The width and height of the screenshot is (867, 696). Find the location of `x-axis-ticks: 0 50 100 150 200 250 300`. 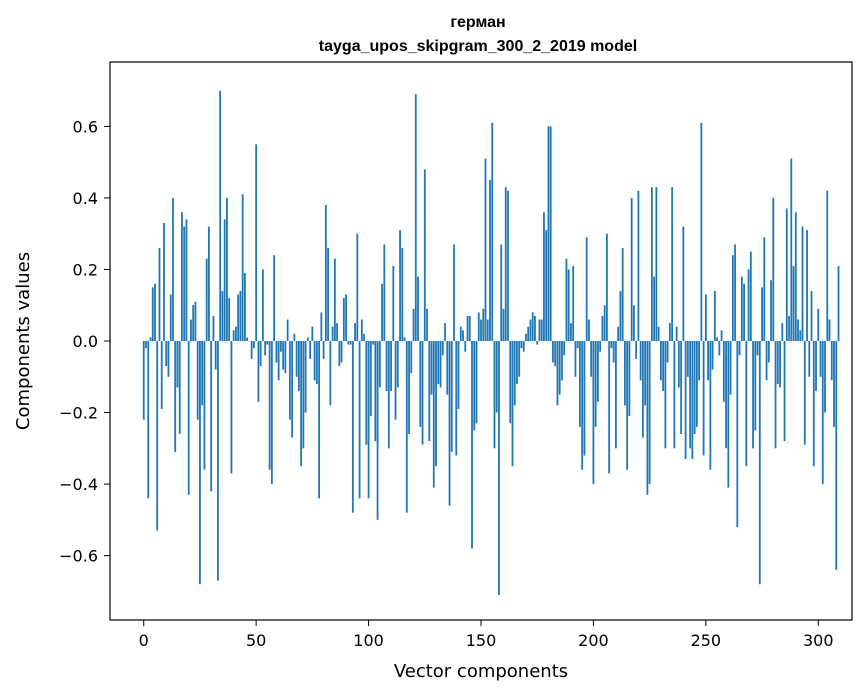

x-axis-ticks: 0 50 100 150 200 250 300 is located at coordinates (486, 635).